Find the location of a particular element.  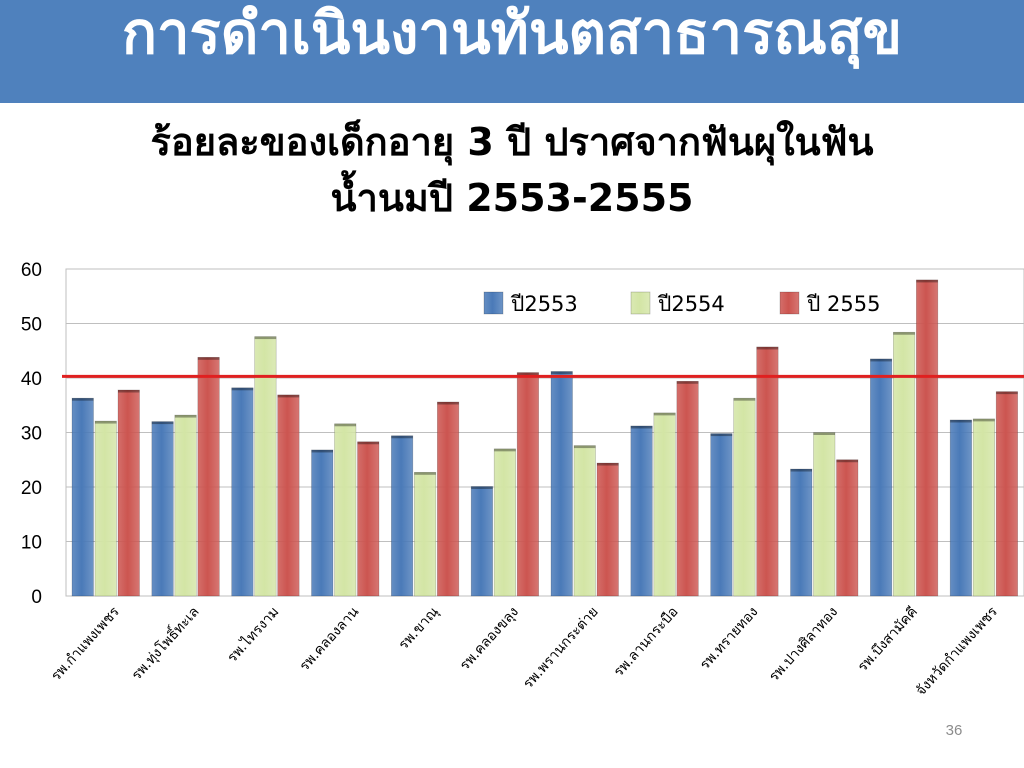

category-label: รพ.พรานกระต่าย is located at coordinates (561, 648).